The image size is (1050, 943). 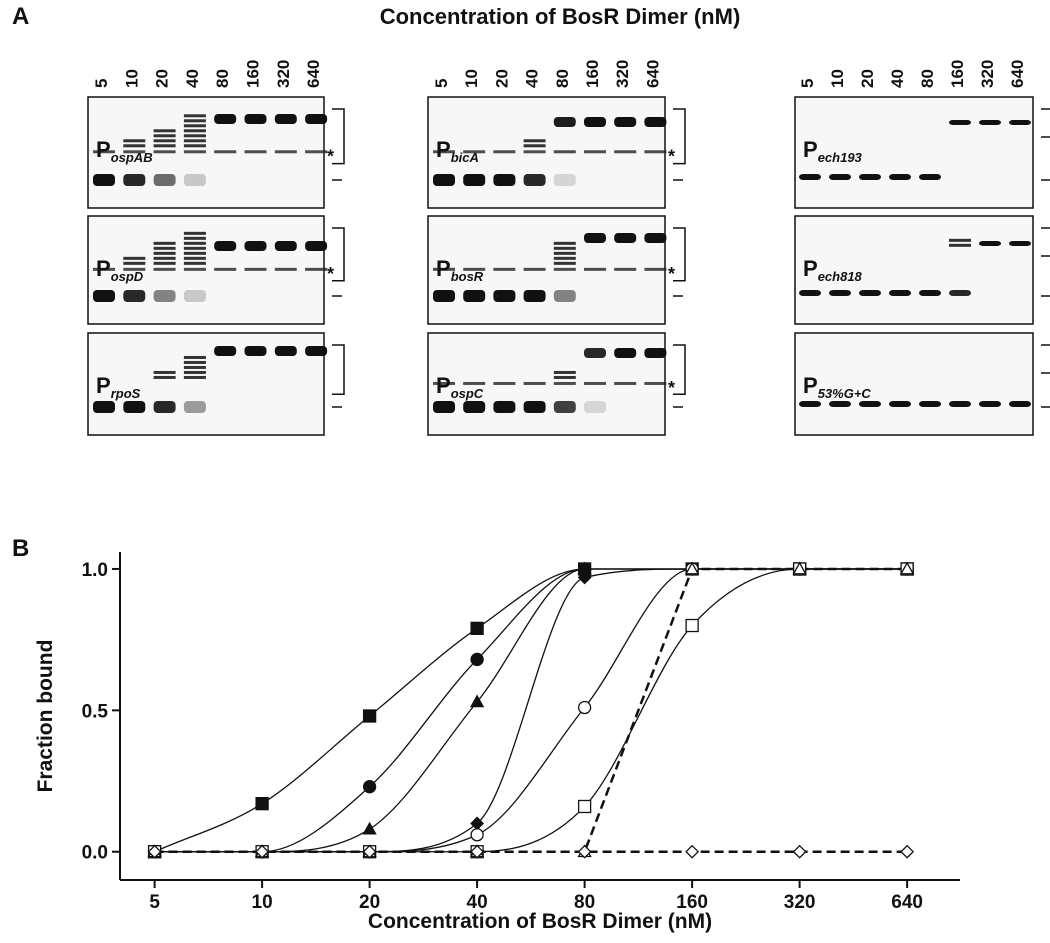 What do you see at coordinates (20, 548) in the screenshot?
I see `panel-label: B` at bounding box center [20, 548].